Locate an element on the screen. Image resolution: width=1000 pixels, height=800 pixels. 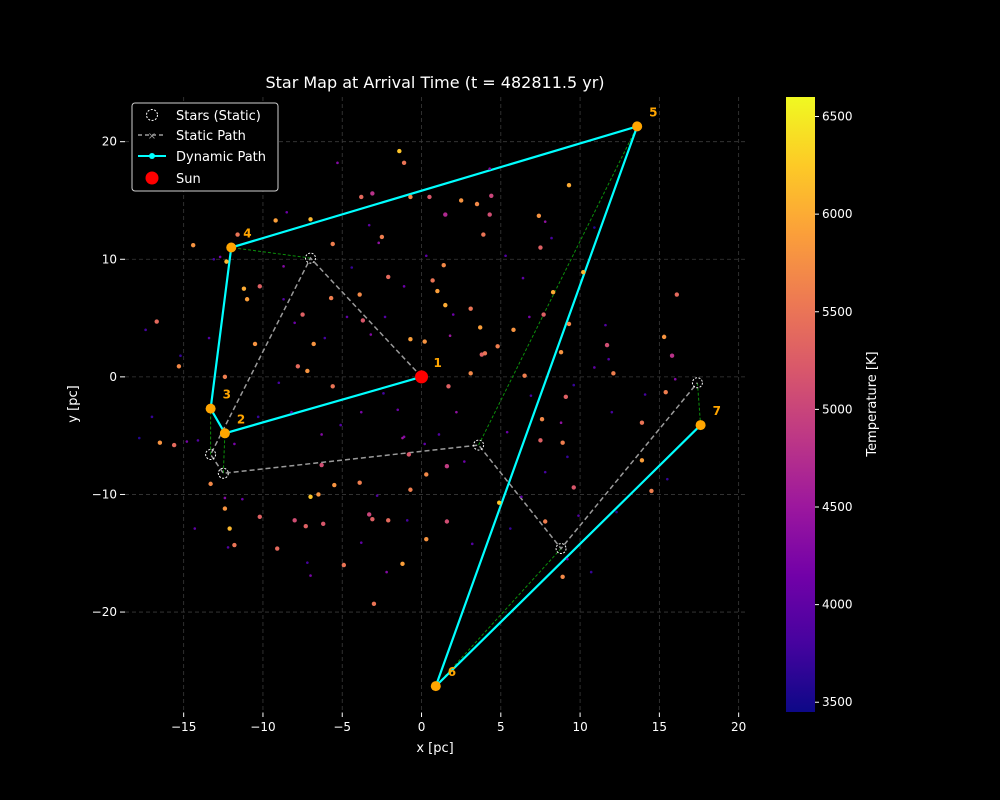
x-tick-label: 5 is located at coordinates (501, 727).